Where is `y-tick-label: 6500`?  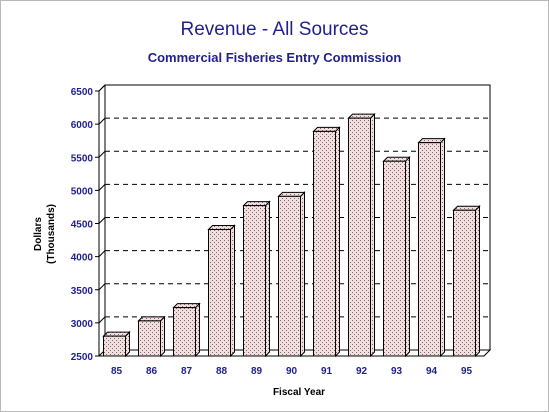 y-tick-label: 6500 is located at coordinates (82, 92).